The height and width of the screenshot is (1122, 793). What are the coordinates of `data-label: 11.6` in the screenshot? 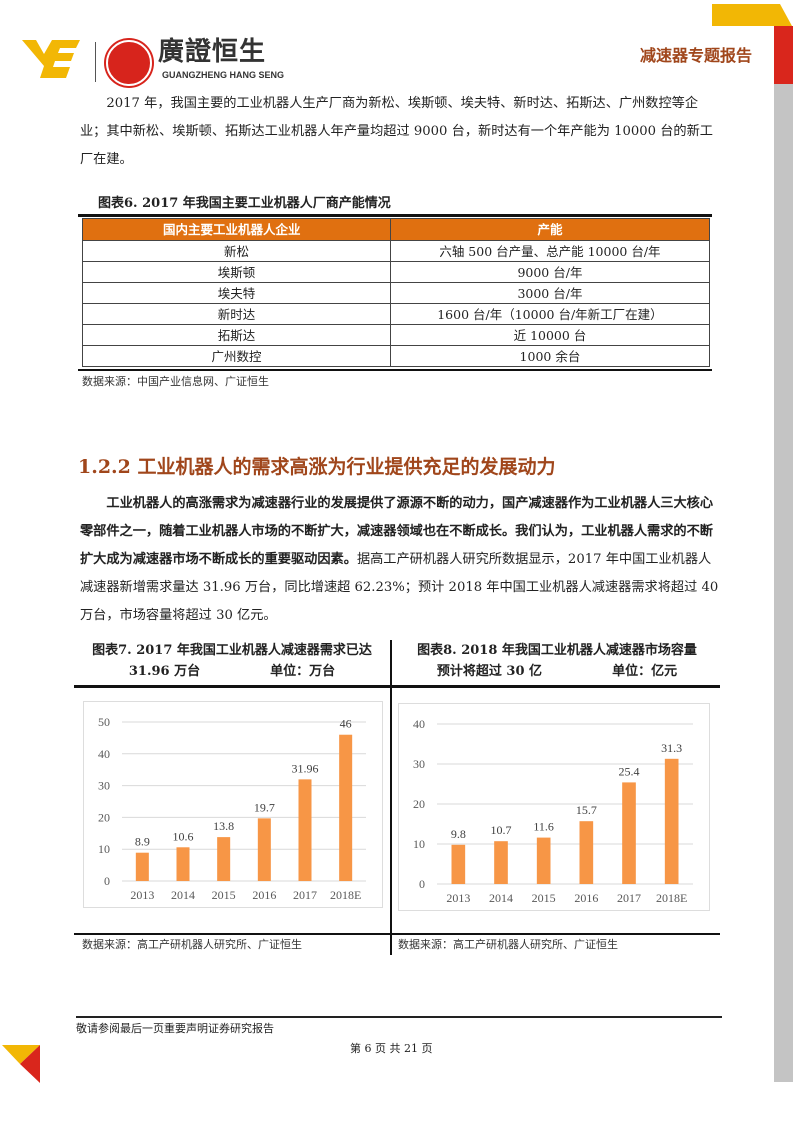 It's located at (543, 827).